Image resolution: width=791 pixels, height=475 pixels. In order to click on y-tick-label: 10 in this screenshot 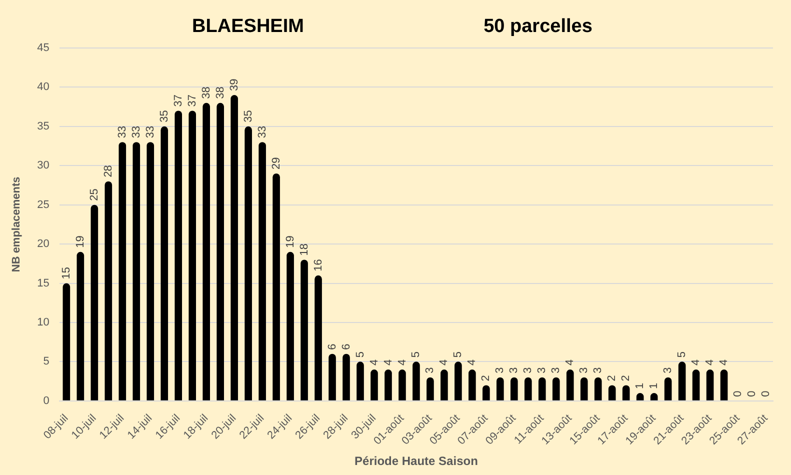, I will do `click(43, 322)`.